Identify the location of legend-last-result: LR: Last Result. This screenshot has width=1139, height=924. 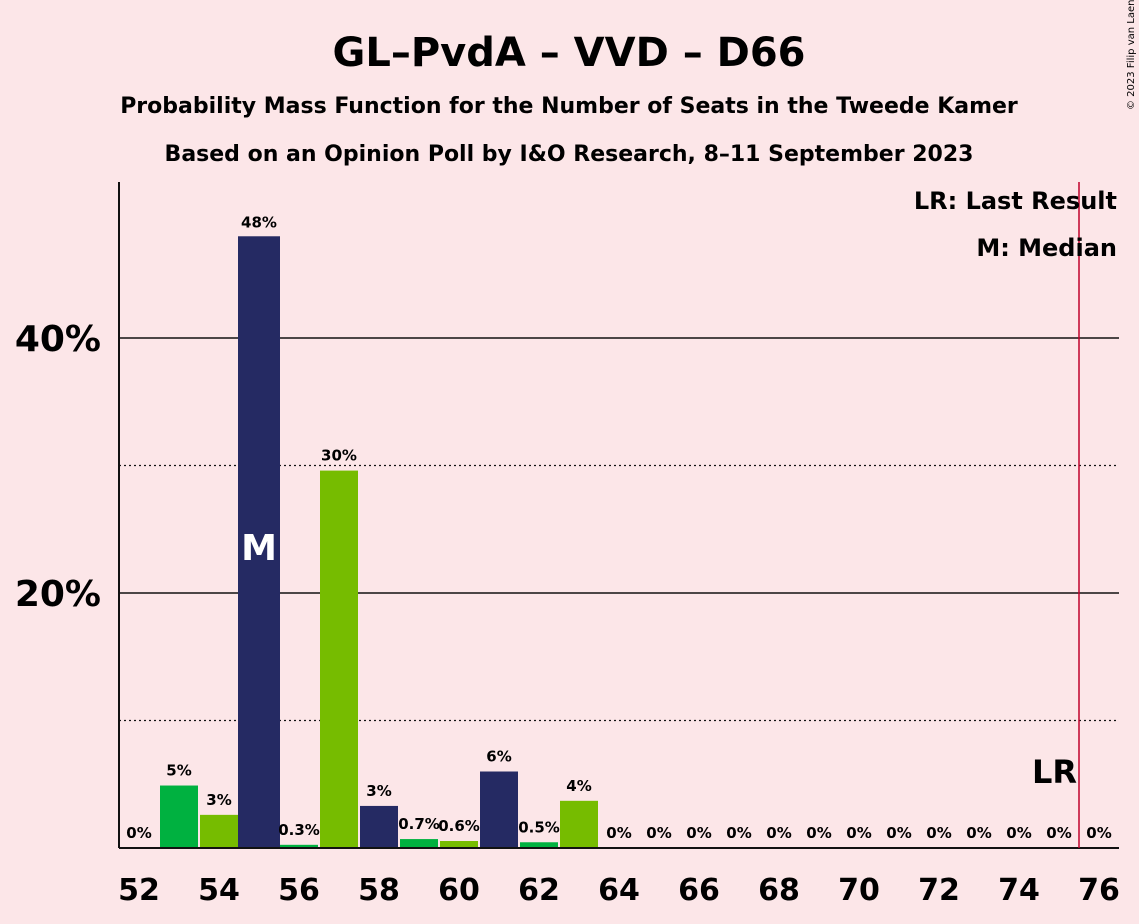
(1015, 201).